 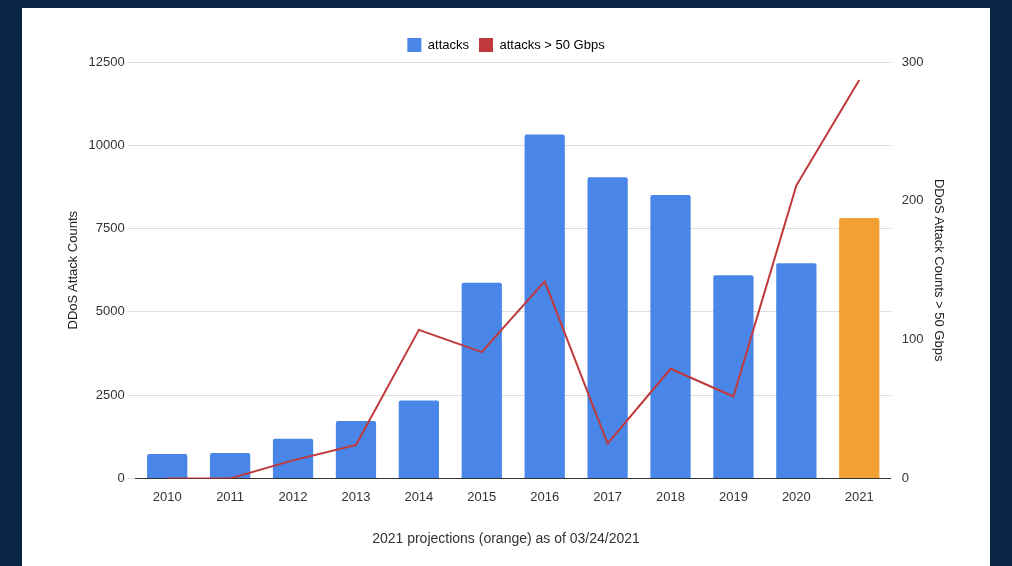 What do you see at coordinates (73, 270) in the screenshot?
I see `y-axis-title: DDoS Attack Counts` at bounding box center [73, 270].